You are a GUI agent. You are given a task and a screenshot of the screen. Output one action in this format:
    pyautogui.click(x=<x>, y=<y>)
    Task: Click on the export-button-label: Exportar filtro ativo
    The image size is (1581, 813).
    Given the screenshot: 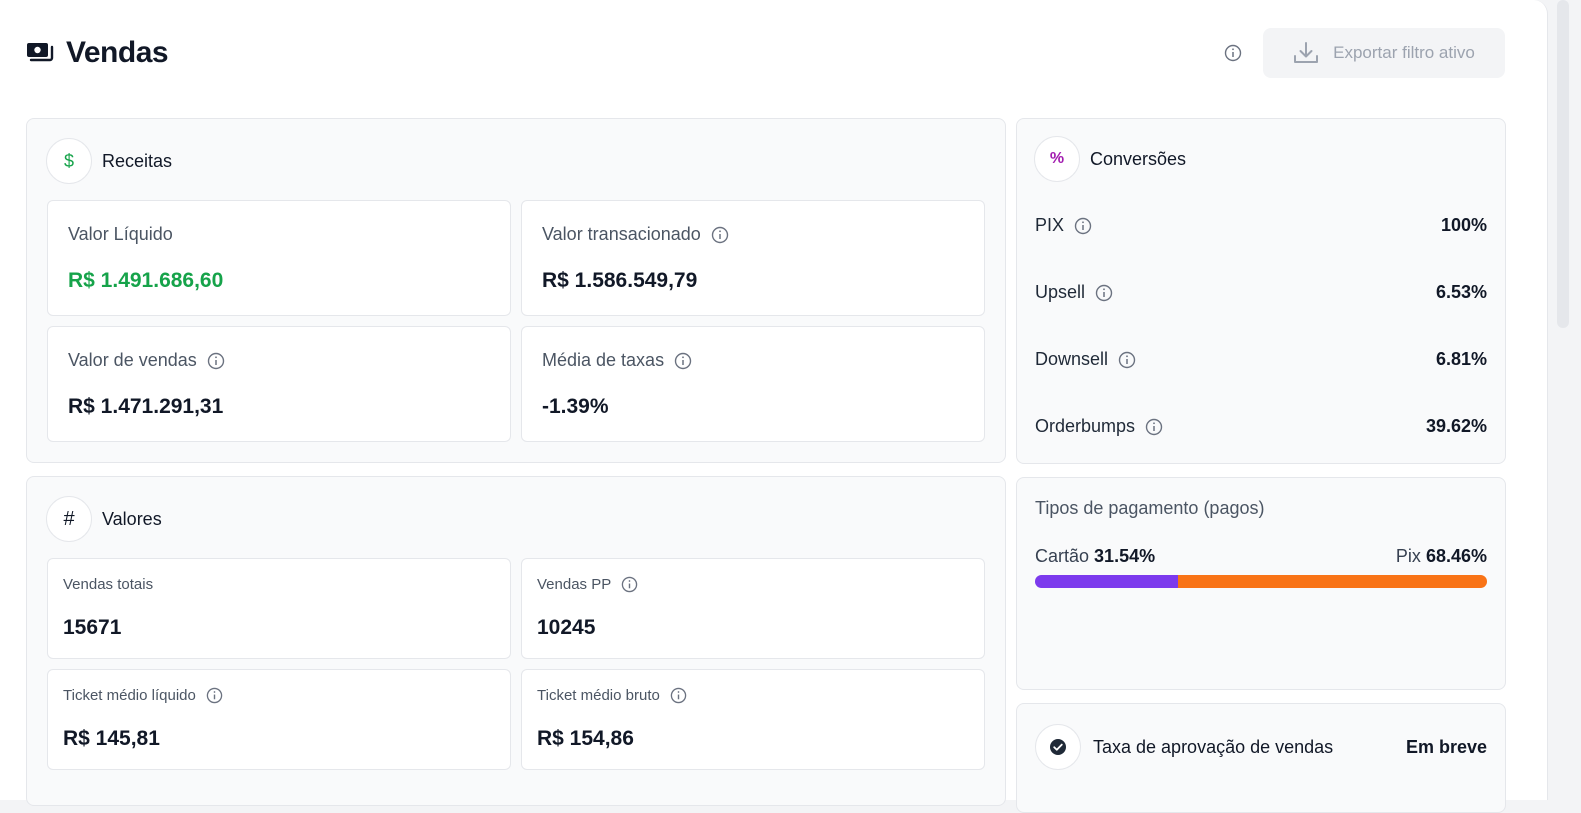 What is the action you would take?
    pyautogui.click(x=1404, y=52)
    